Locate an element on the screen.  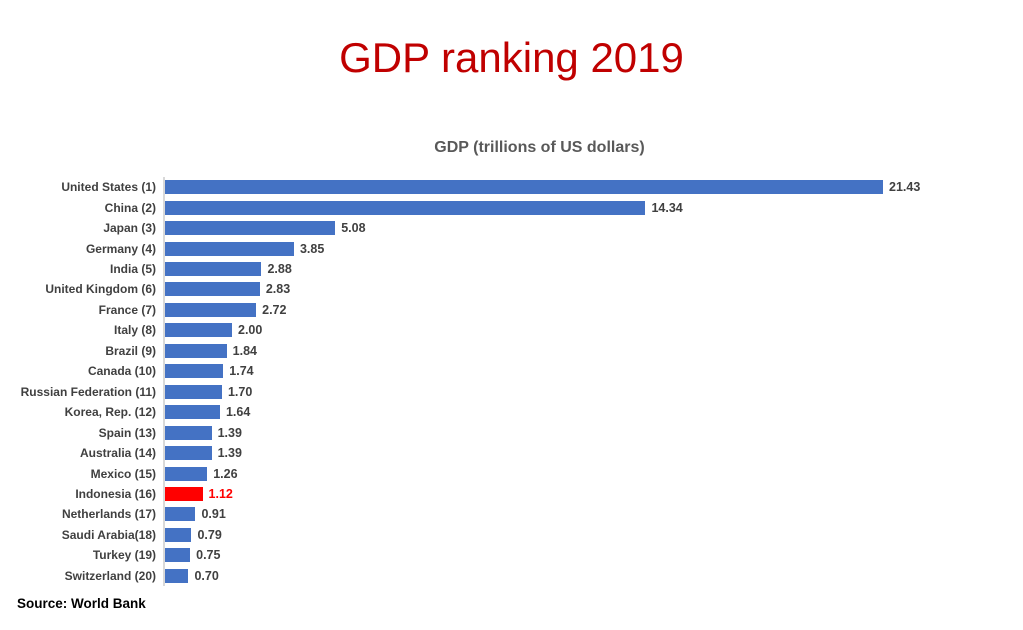
bar-row: Spain (13) 1.39 is located at coordinates (502, 432).